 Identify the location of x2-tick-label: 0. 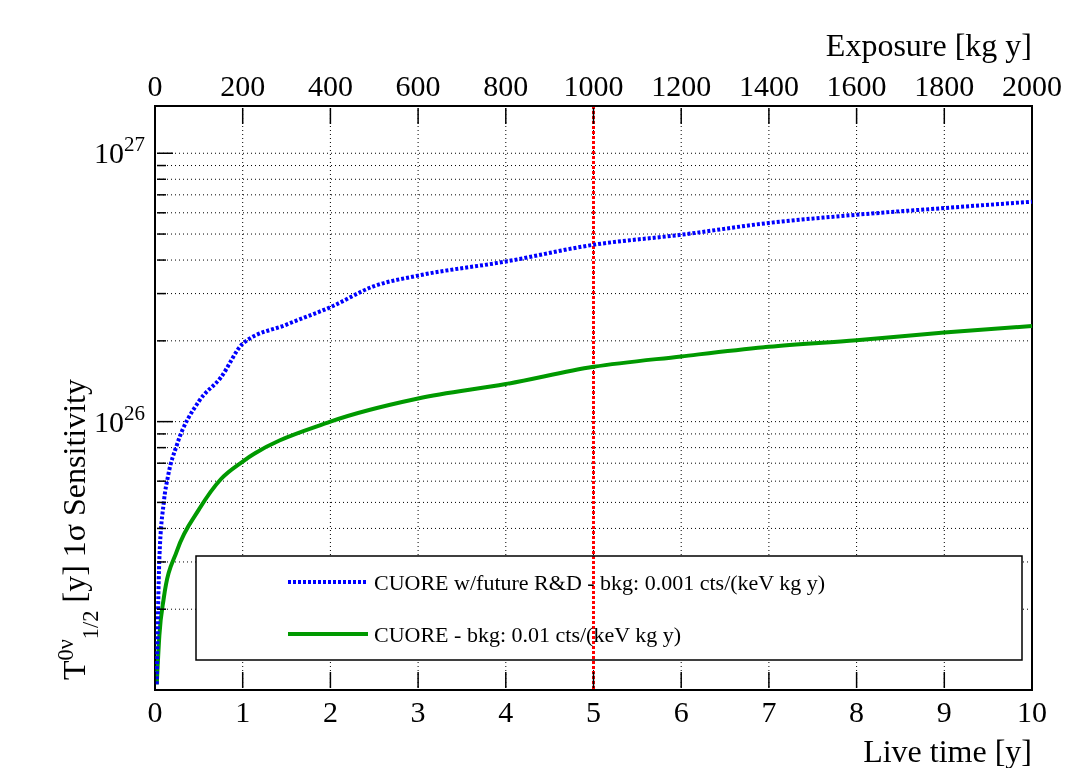
(155, 85).